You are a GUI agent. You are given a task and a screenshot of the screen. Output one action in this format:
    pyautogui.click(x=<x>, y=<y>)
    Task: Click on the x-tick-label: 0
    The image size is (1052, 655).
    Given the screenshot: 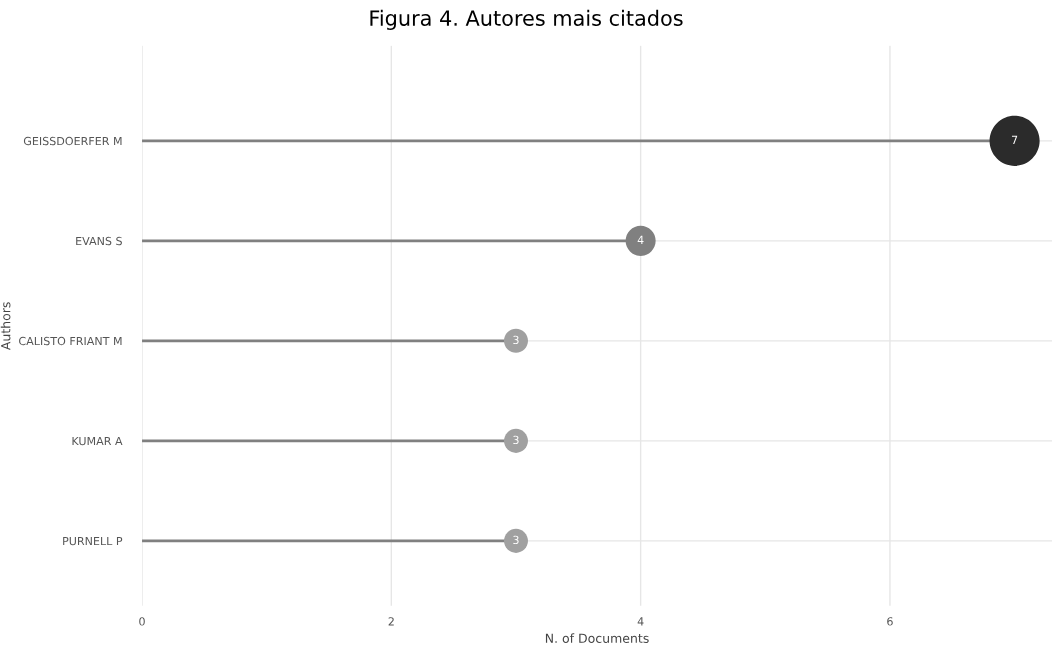 What is the action you would take?
    pyautogui.click(x=142, y=621)
    